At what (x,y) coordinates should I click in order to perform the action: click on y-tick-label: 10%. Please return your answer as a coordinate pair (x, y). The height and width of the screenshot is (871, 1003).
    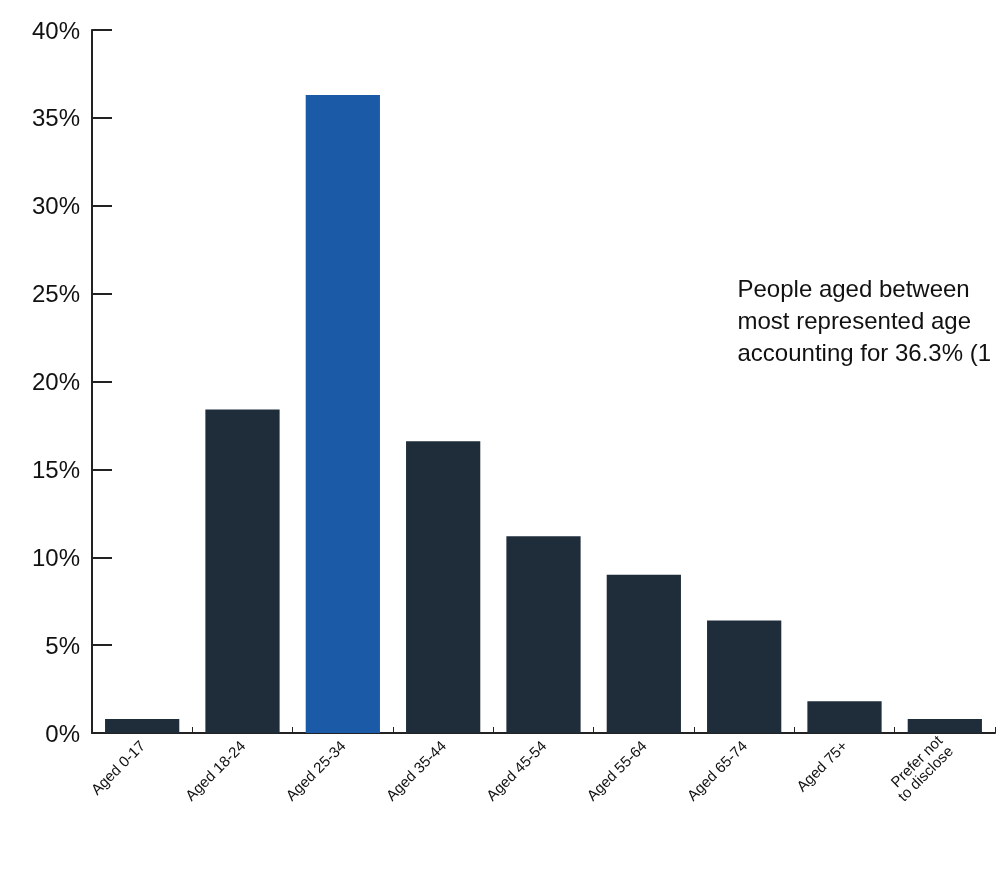
    Looking at the image, I should click on (55, 557).